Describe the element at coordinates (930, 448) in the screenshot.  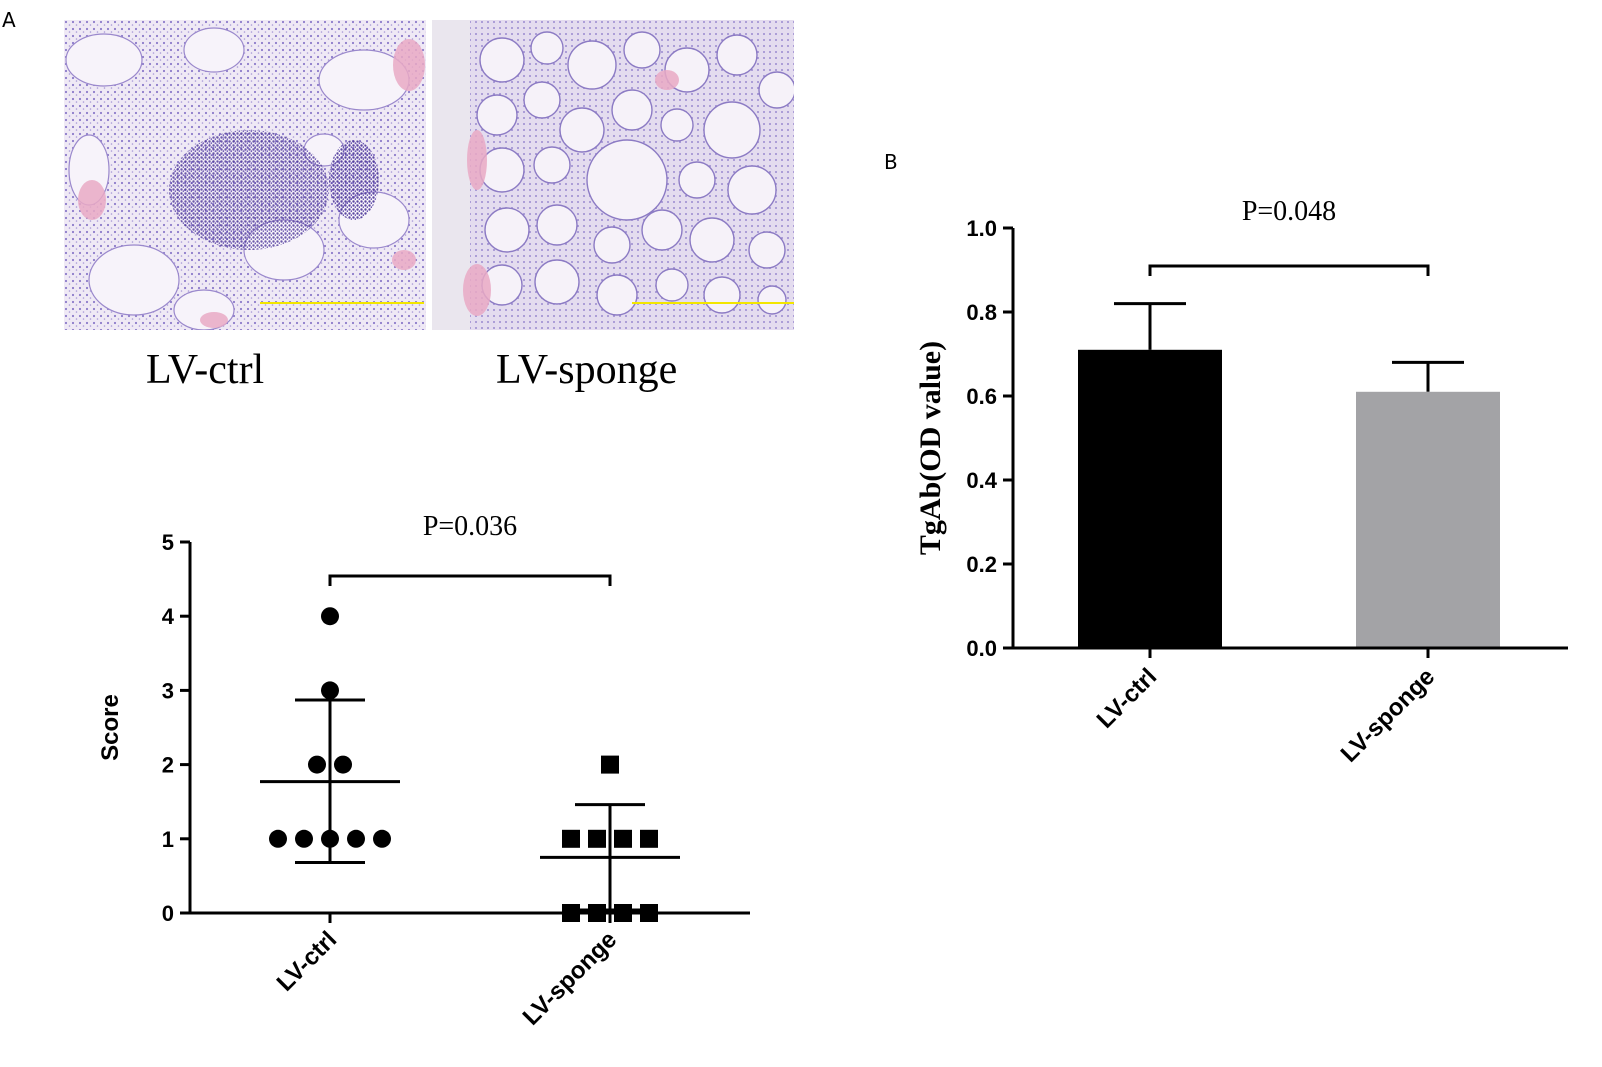
I see `y-axis-title: TgAb(OD value)` at that location.